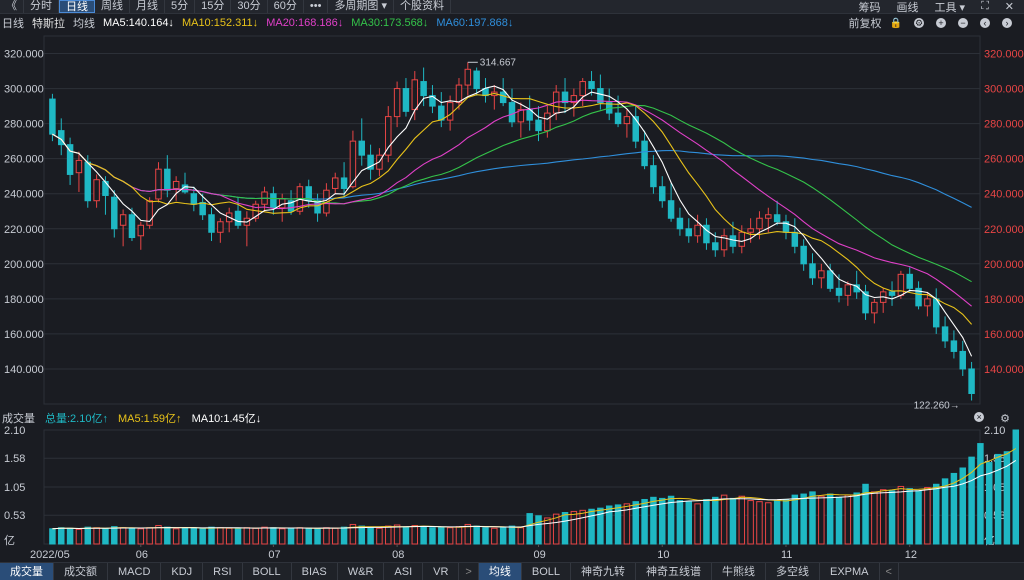  I want to click on volume-tick-label-left: 2.10, so click(14, 431).